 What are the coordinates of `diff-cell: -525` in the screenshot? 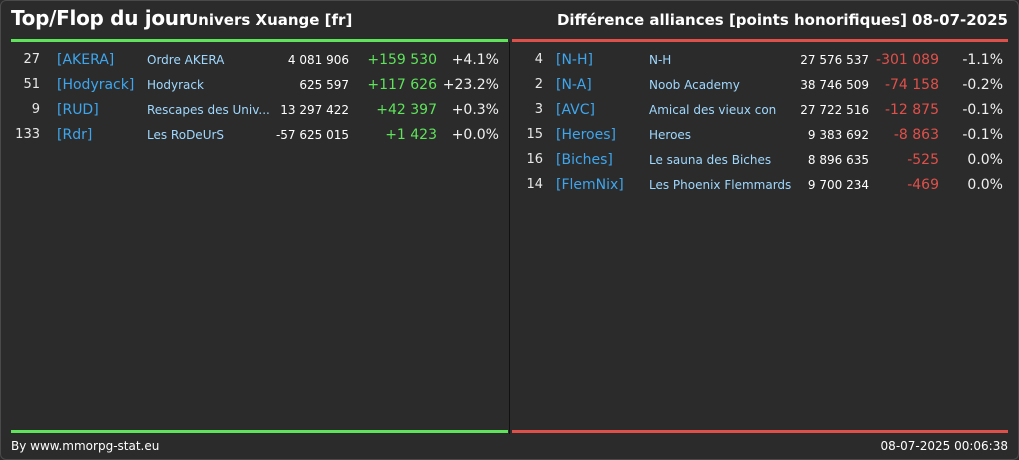 It's located at (923, 160).